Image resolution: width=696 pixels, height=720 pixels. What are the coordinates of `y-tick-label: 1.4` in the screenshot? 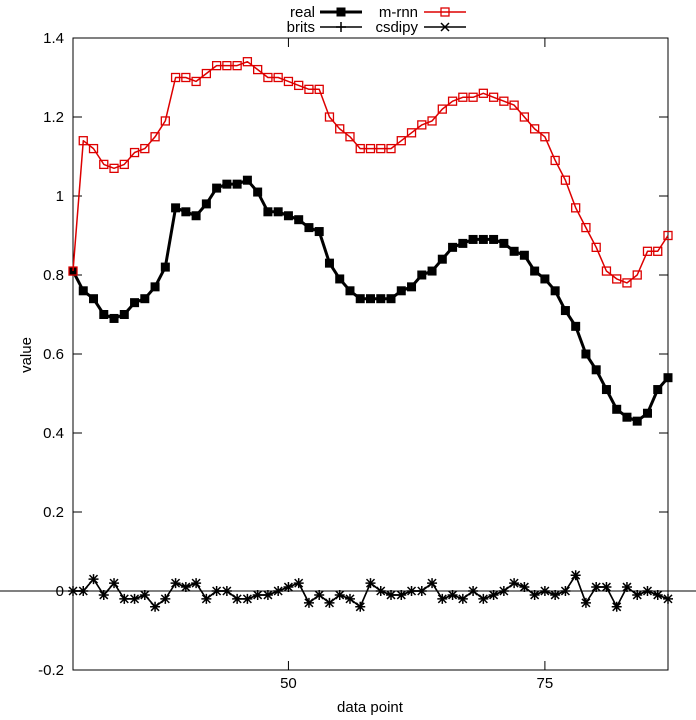 It's located at (53, 38).